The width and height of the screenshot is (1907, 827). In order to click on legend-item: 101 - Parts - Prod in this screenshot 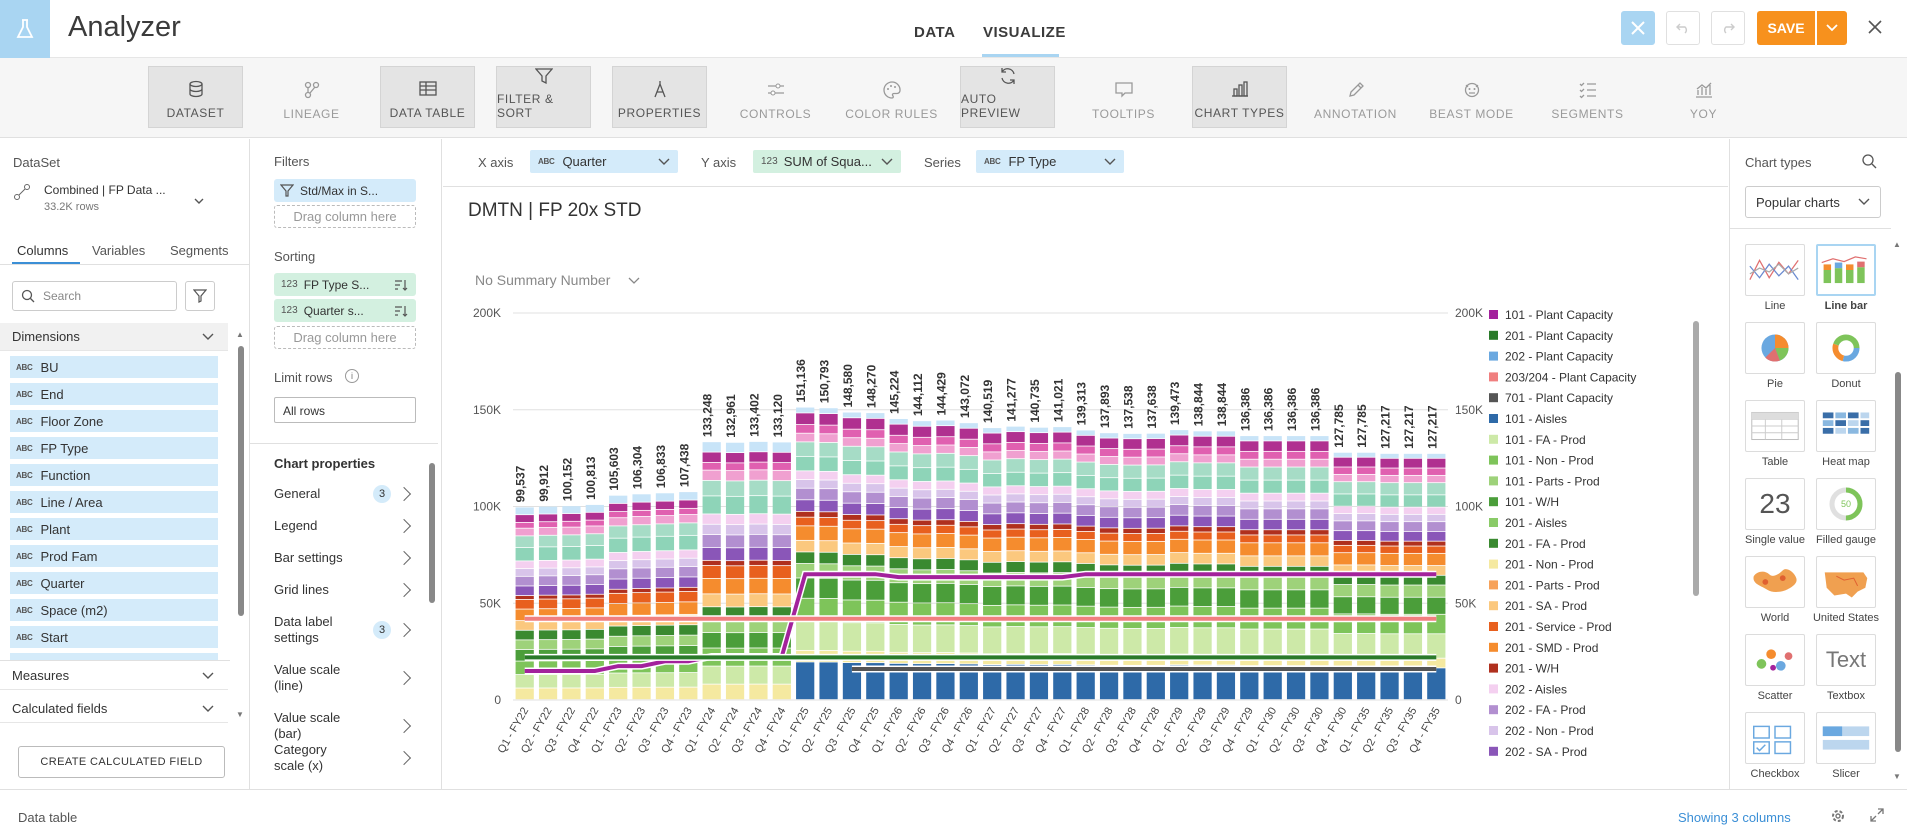, I will do `click(1552, 481)`.